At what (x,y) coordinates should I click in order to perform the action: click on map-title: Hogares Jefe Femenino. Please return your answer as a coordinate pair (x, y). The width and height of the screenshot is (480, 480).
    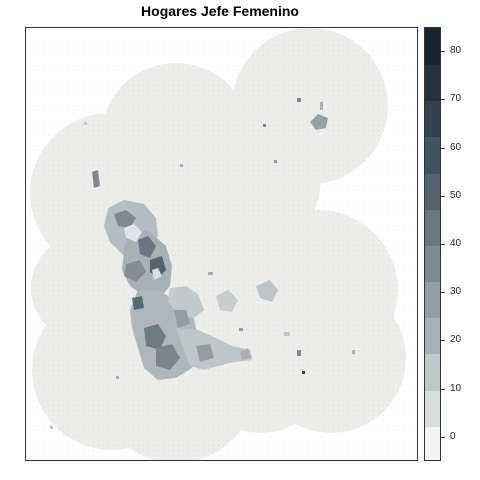
    Looking at the image, I should click on (220, 11).